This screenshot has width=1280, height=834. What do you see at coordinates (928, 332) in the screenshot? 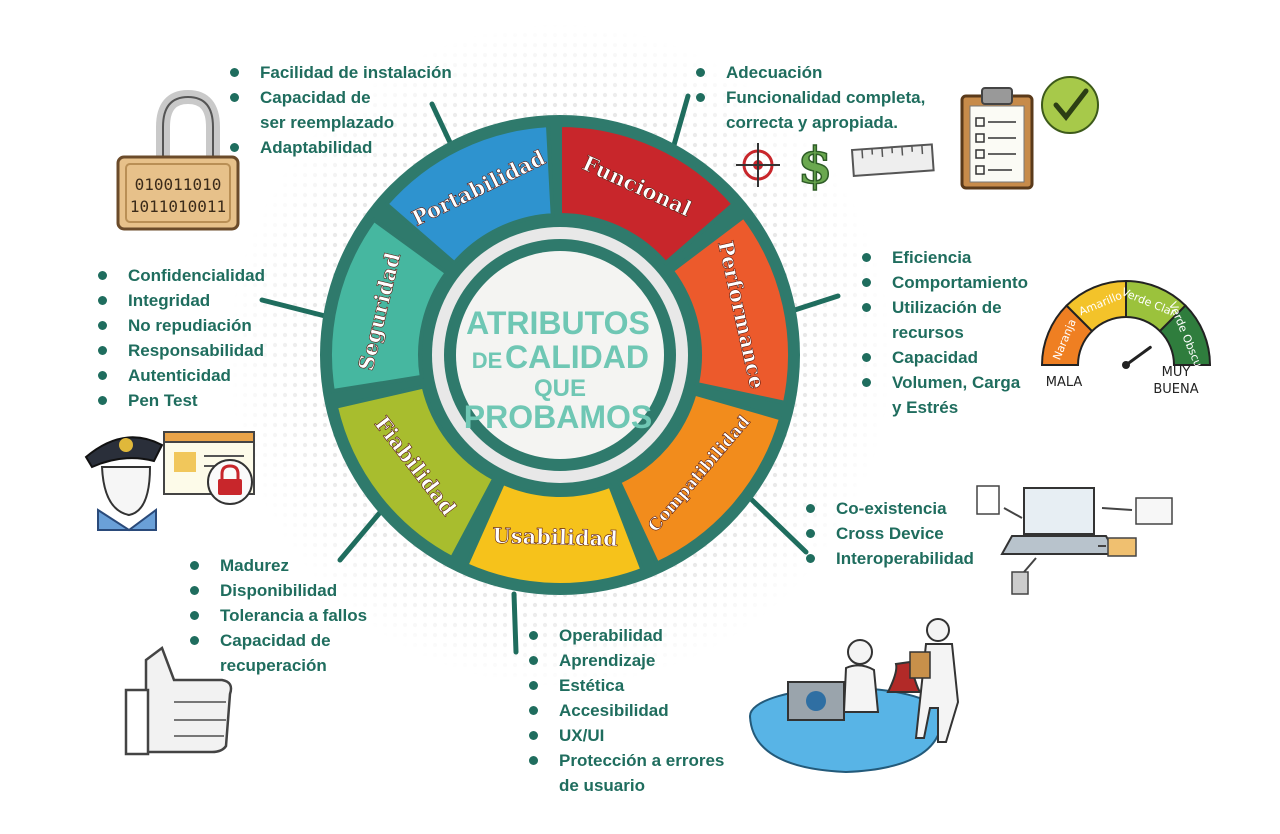
I see `list-item-continuation: recursos` at bounding box center [928, 332].